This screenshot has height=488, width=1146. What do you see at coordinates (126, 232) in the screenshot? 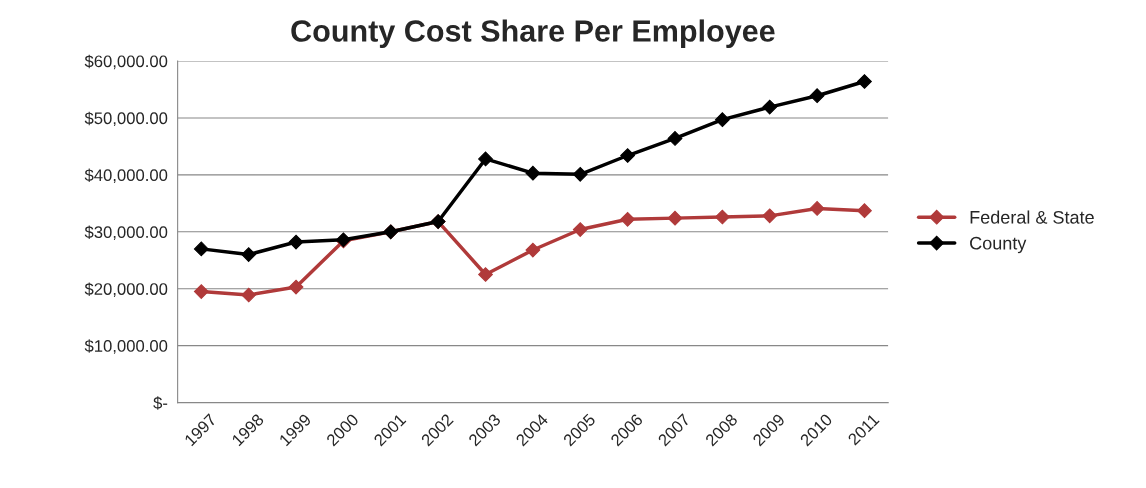
I see `y-tick-label: $30,000.00` at bounding box center [126, 232].